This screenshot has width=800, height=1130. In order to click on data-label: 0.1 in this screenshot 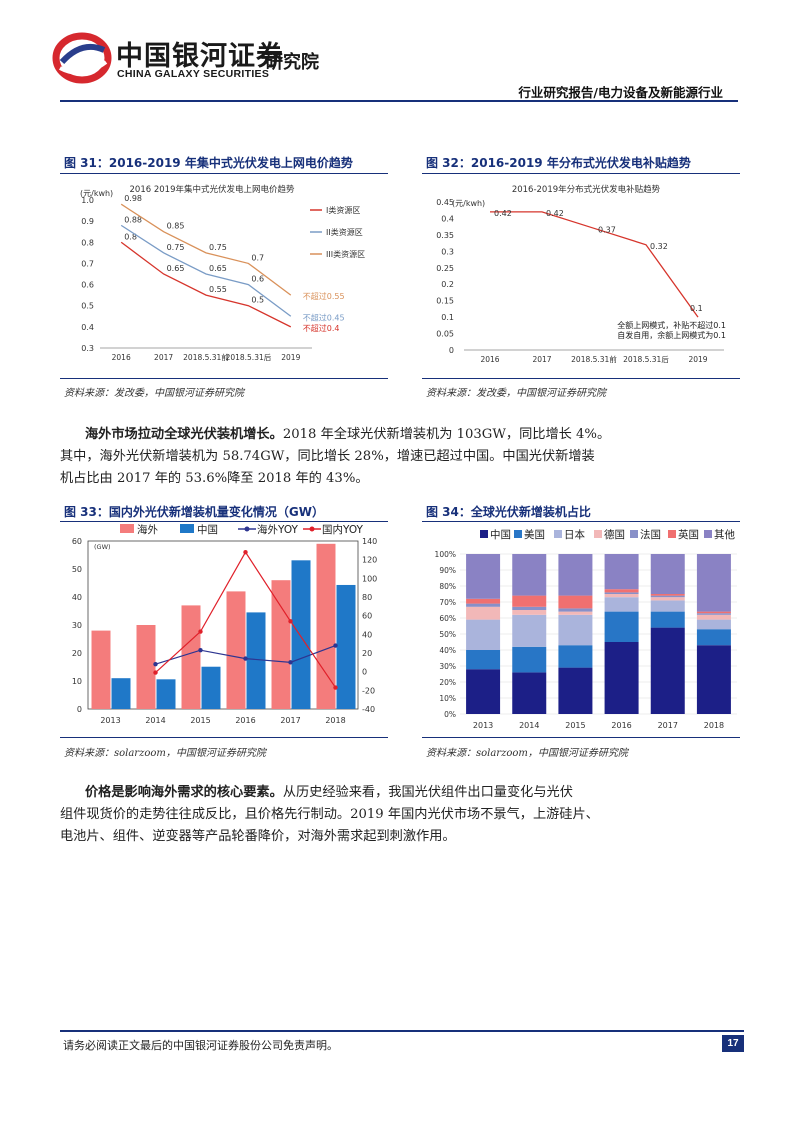, I will do `click(696, 308)`.